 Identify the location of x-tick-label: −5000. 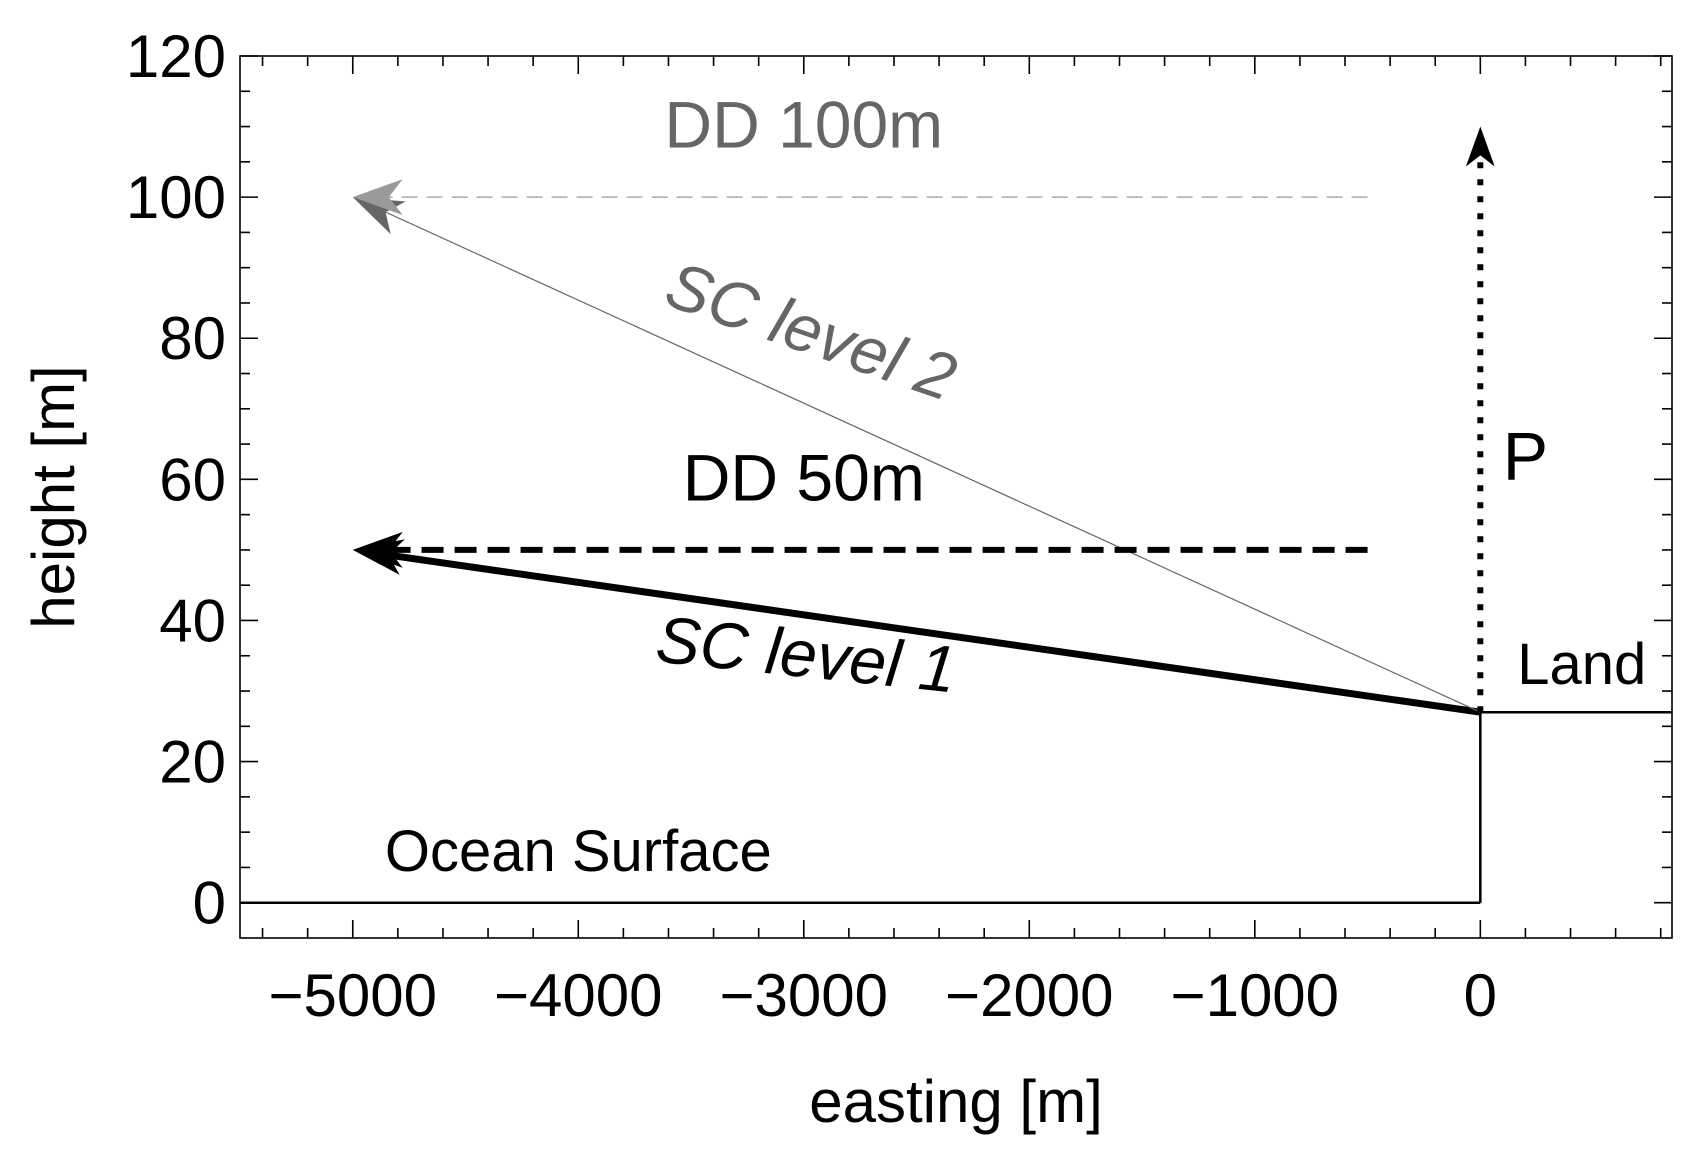
(352, 995).